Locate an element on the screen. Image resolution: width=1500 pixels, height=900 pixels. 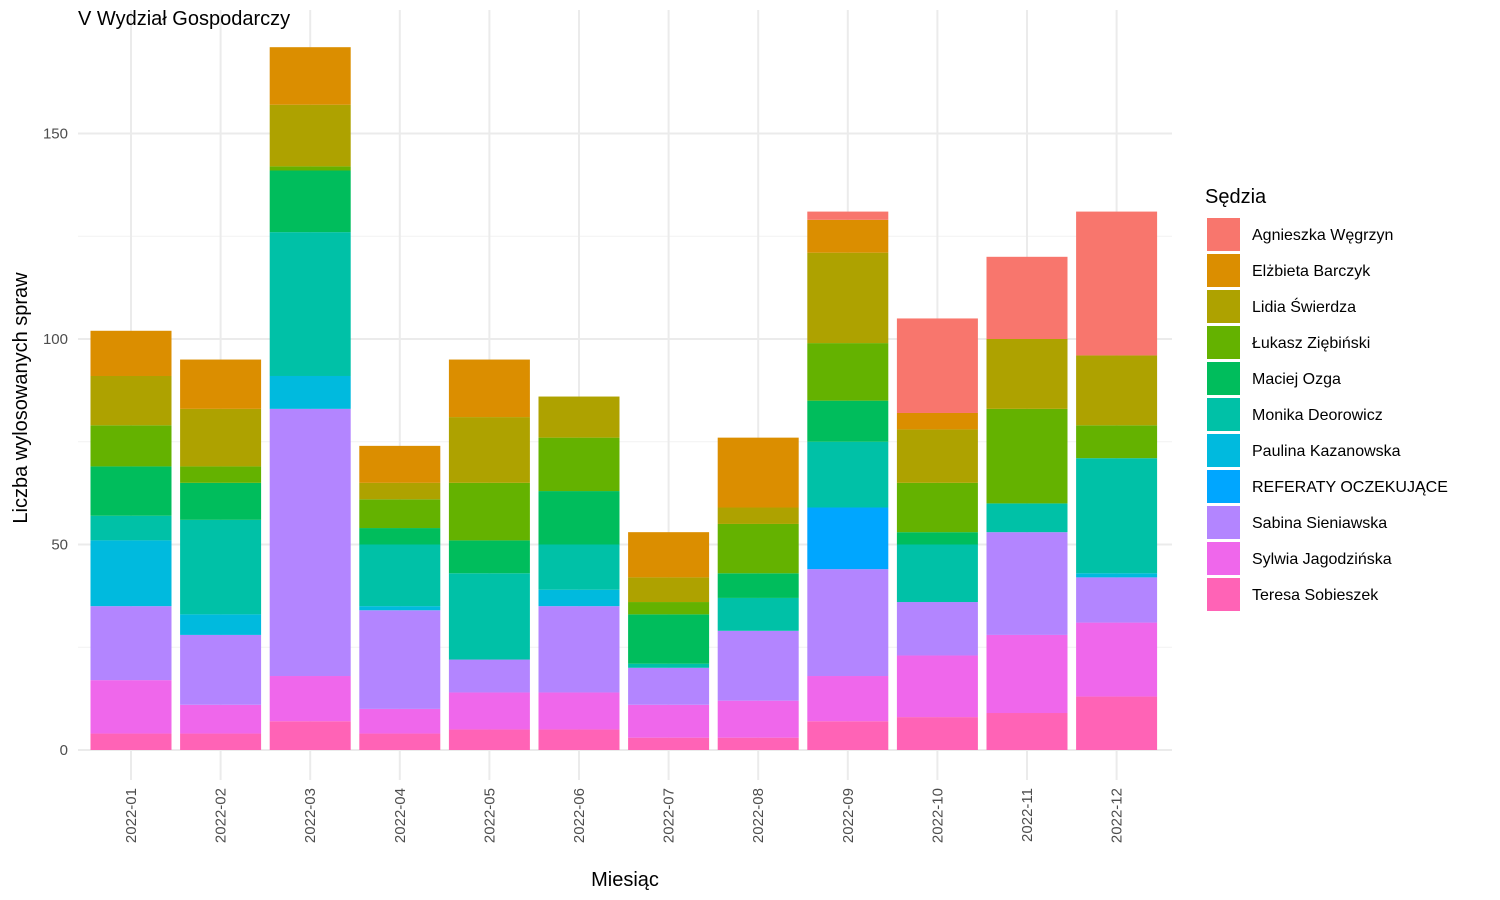
legend-label: Monika Deorowicz is located at coordinates (1317, 415).